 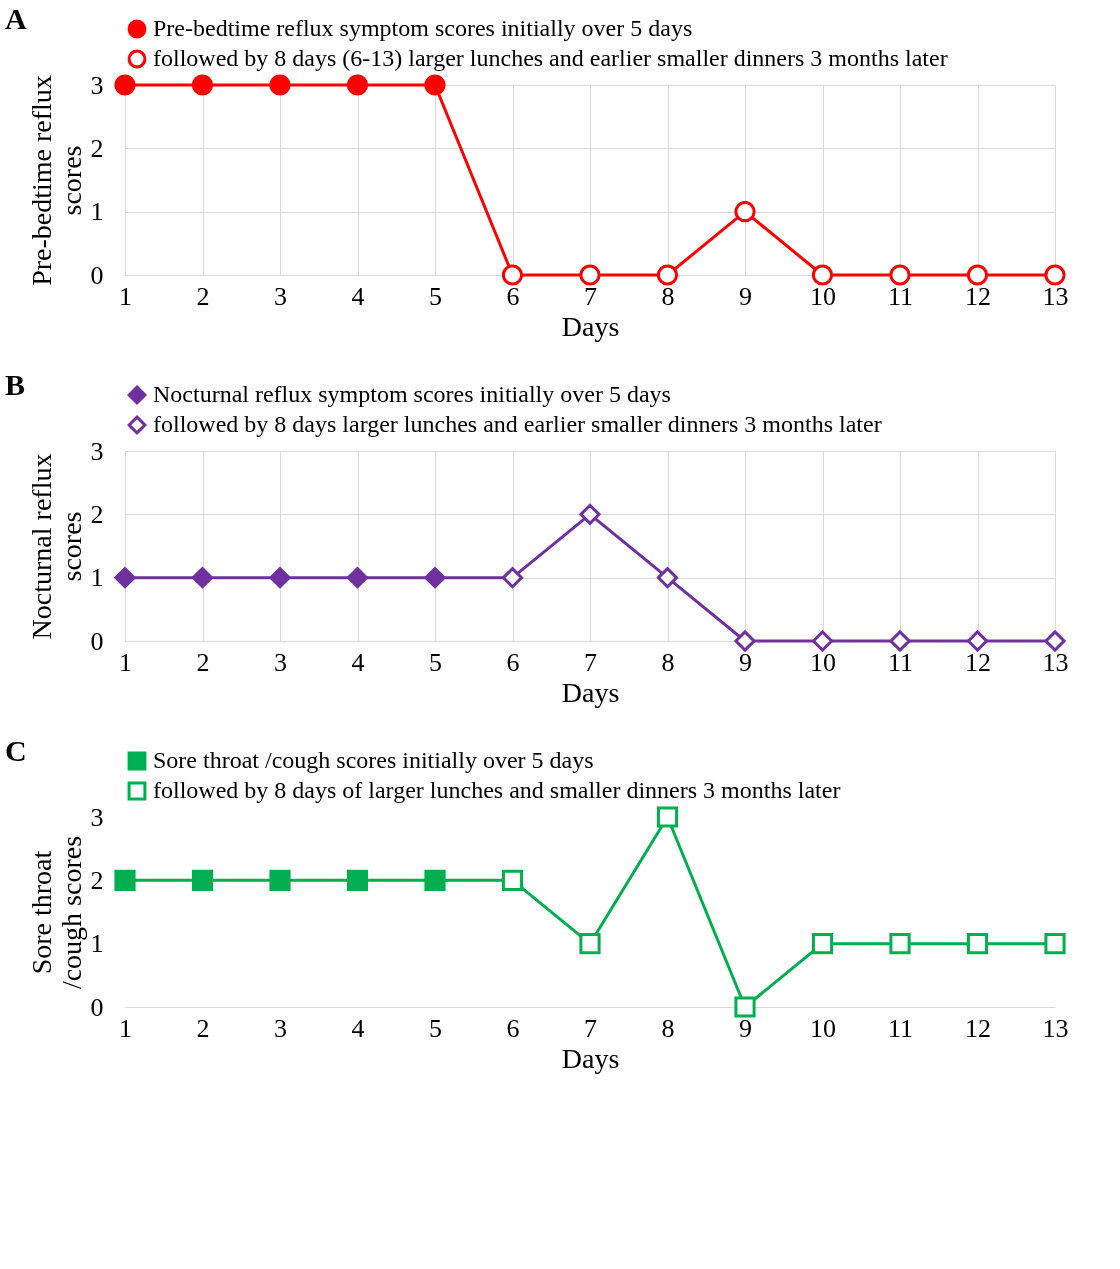 I want to click on y-axis-title: Nocturnal reflux scores, so click(x=56, y=546).